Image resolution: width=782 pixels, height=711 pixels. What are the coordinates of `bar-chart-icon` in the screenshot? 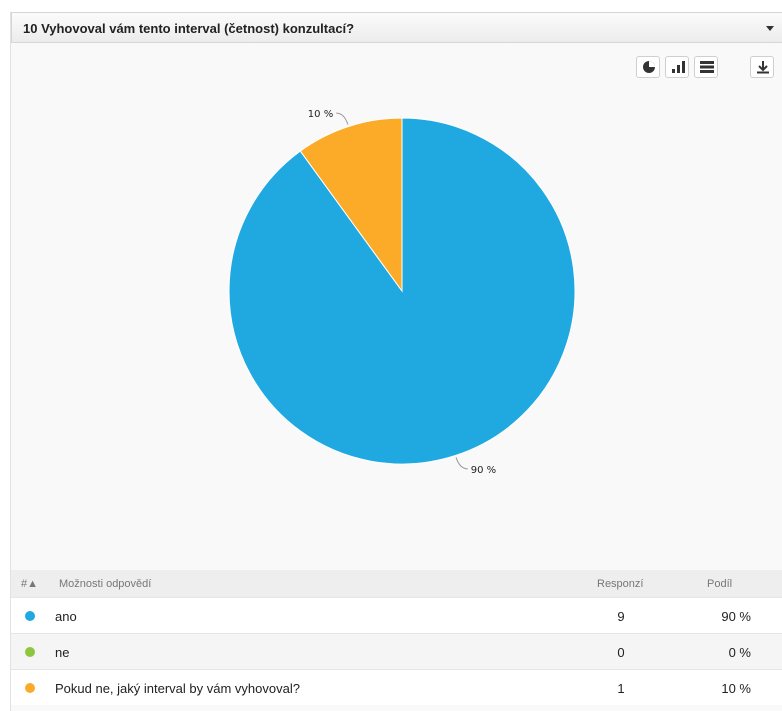 It's located at (678, 67).